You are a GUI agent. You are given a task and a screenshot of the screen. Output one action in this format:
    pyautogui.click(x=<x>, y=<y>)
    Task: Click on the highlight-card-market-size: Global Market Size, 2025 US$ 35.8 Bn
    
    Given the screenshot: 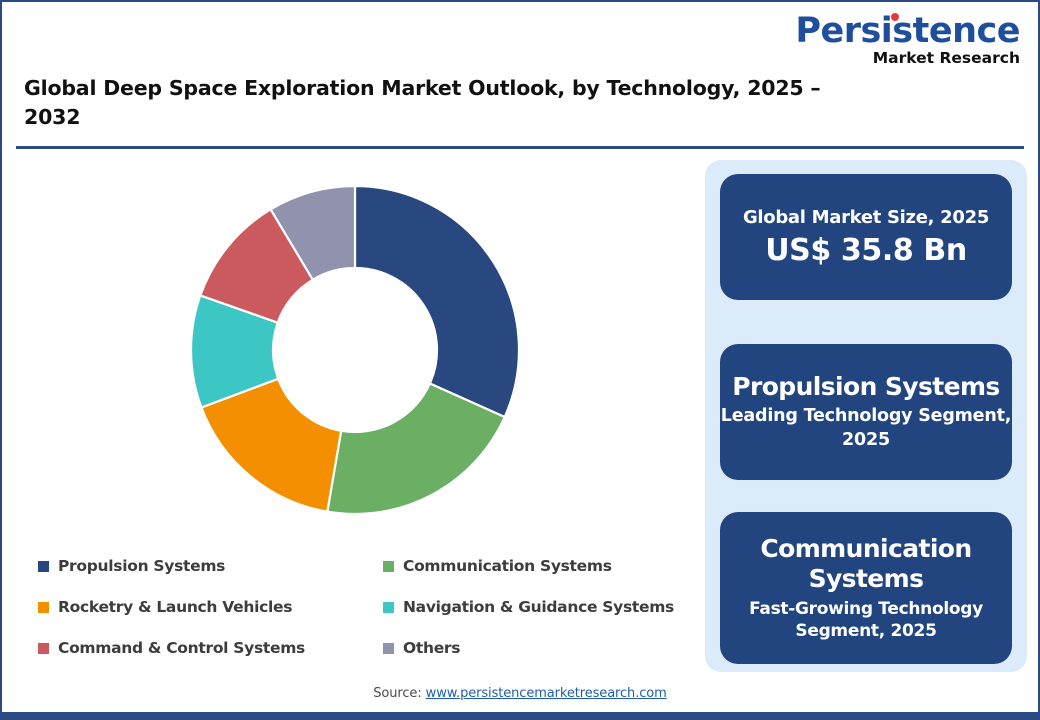 What is the action you would take?
    pyautogui.click(x=866, y=237)
    